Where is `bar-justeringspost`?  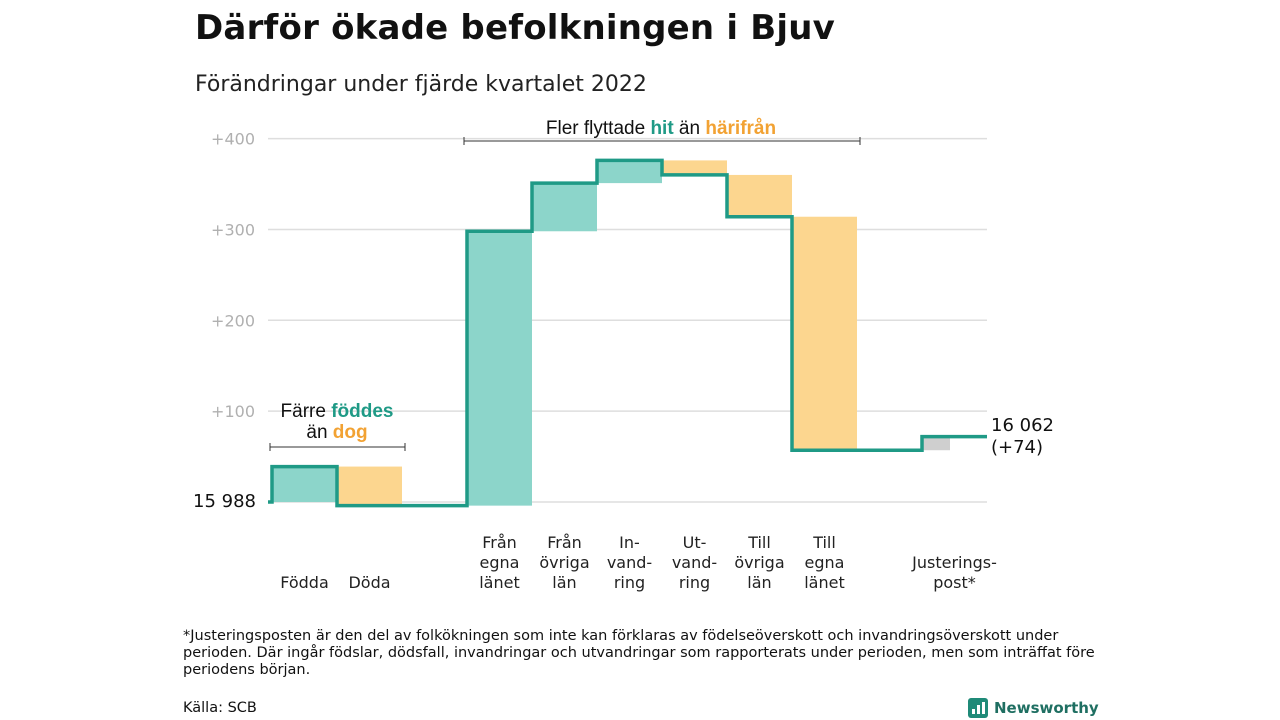
bar-justeringspost is located at coordinates (936, 443).